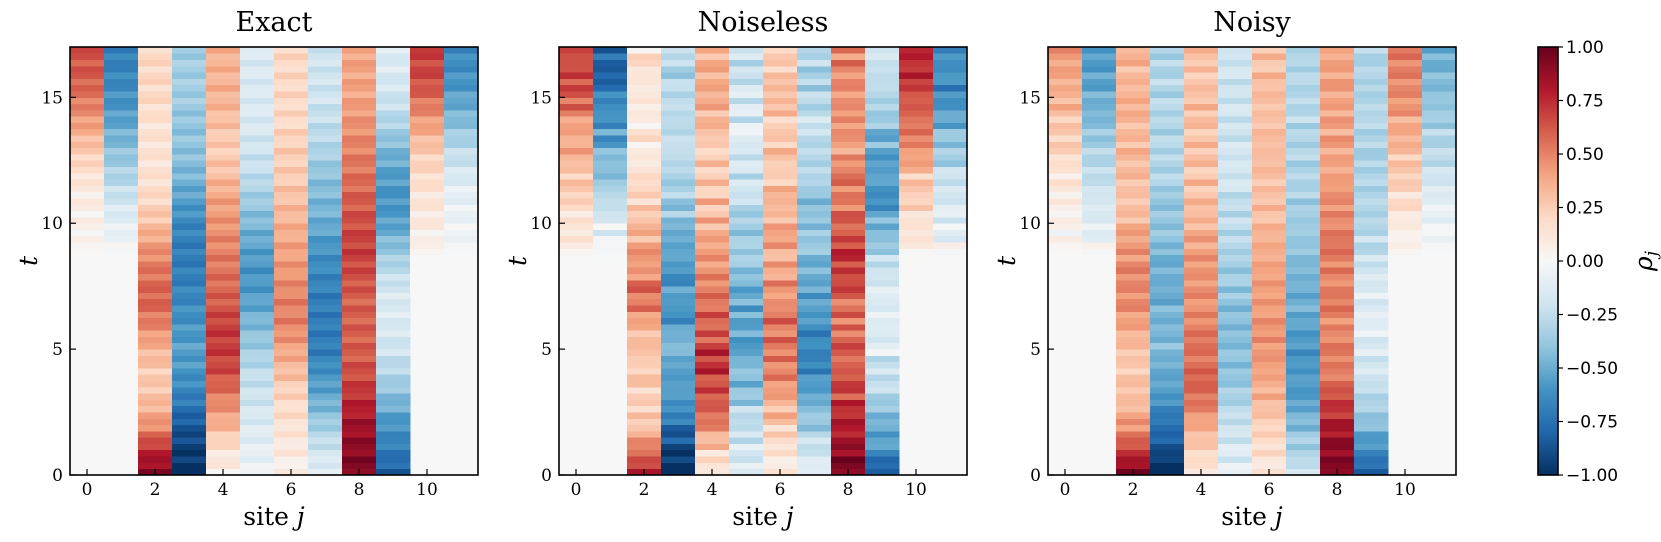 The image size is (1661, 542). What do you see at coordinates (1645, 261) in the screenshot?
I see `colorbar-label: ρj` at bounding box center [1645, 261].